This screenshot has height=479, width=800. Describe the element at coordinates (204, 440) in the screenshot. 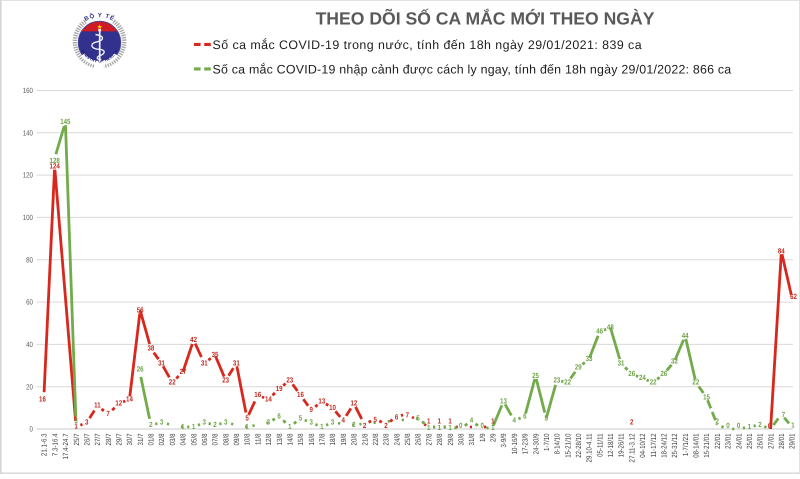

I see `svg-text: 06/8` at that location.